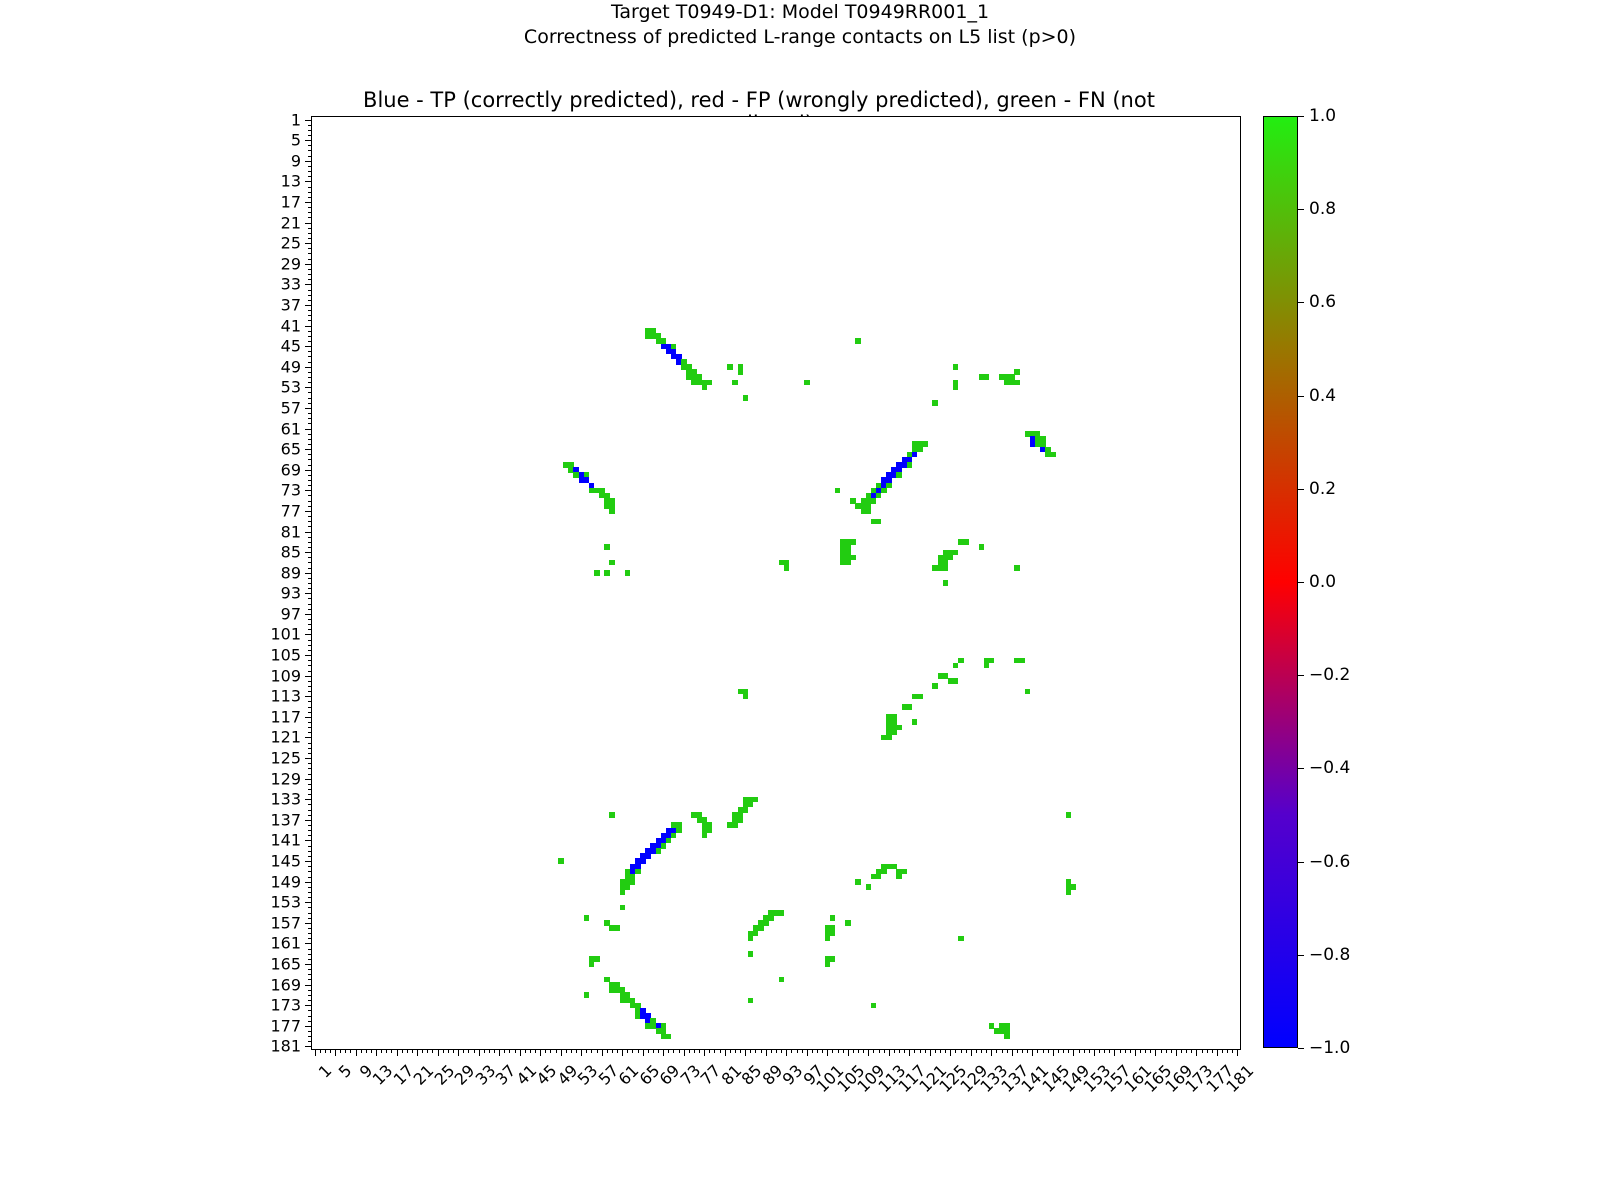 This screenshot has height=1200, width=1600. Describe the element at coordinates (285, 676) in the screenshot. I see `y-tick-label: 109` at that location.